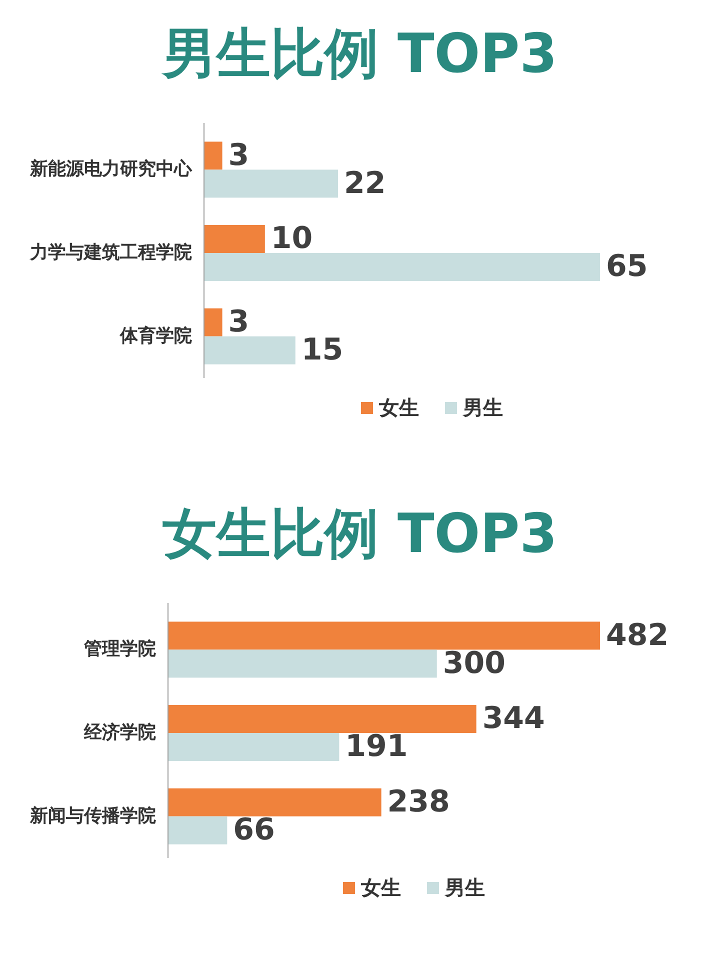  Describe the element at coordinates (291, 238) in the screenshot. I see `data-label: 10` at that location.